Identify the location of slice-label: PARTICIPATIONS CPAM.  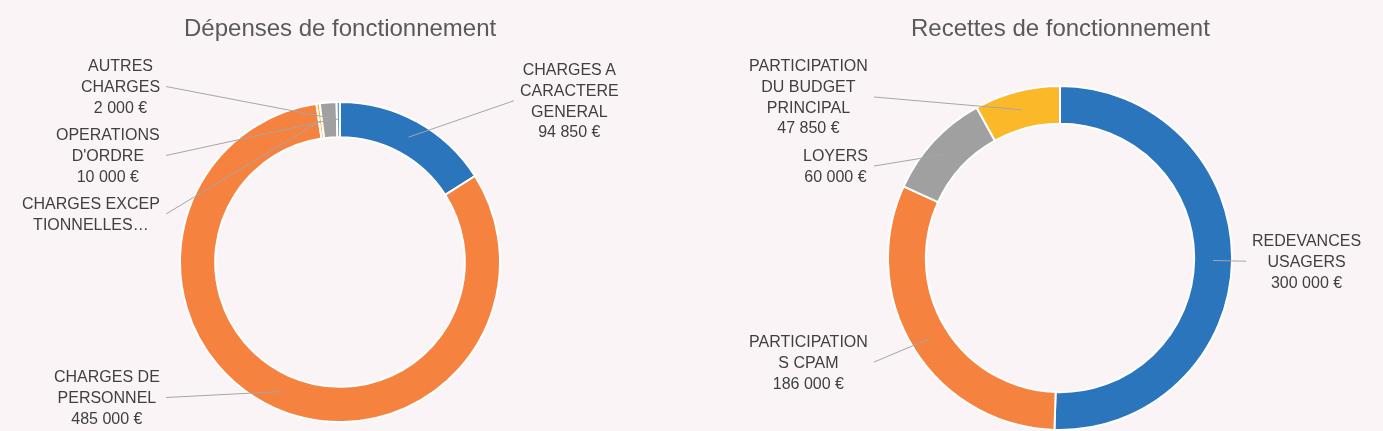
(808, 352).